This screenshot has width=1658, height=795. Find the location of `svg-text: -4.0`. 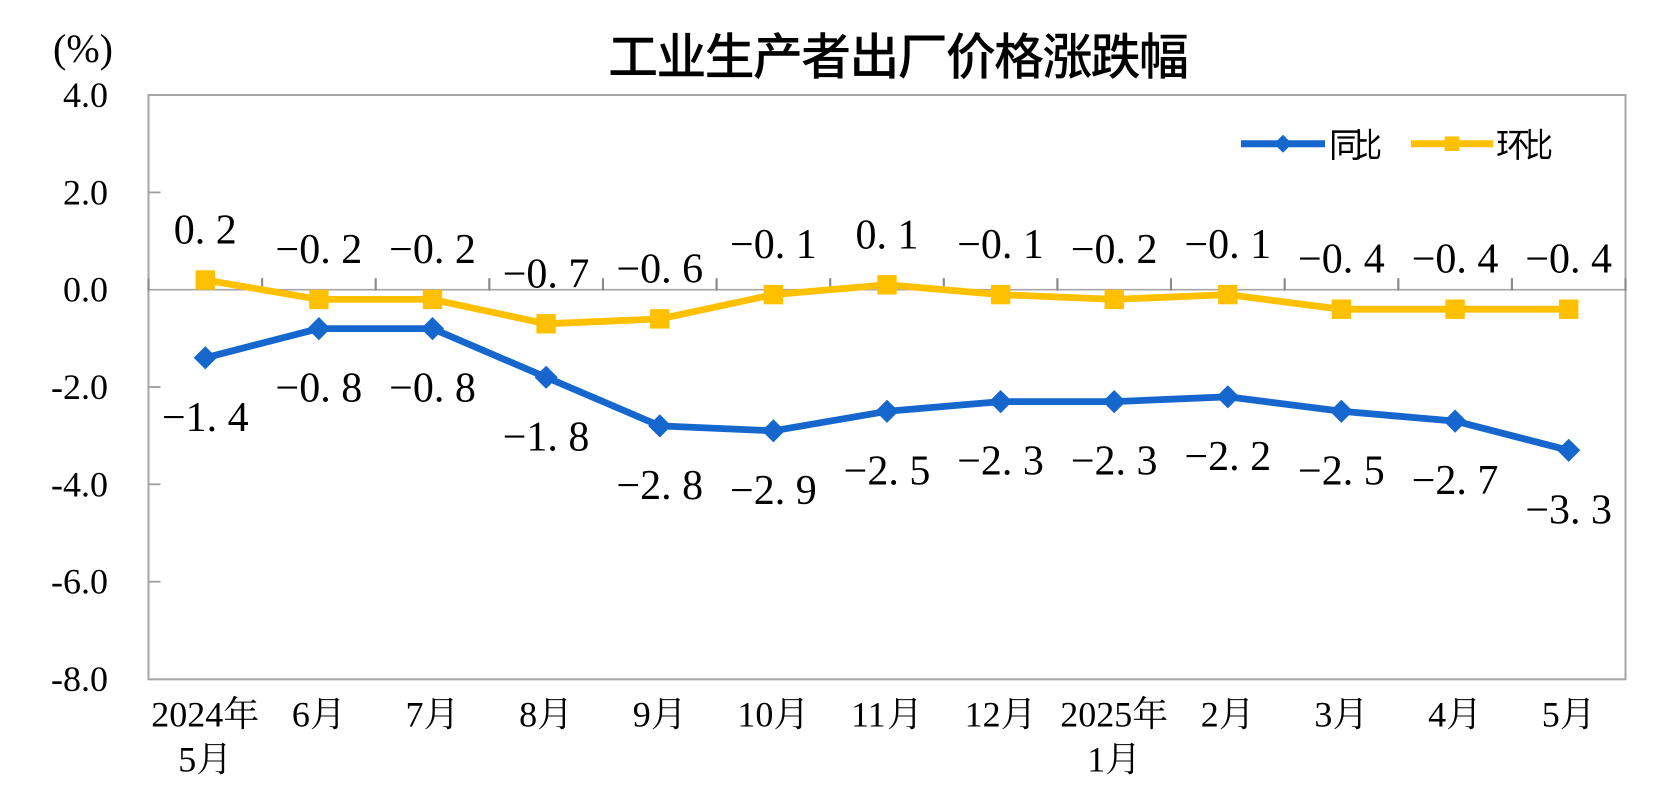

svg-text: -4.0 is located at coordinates (79, 484).